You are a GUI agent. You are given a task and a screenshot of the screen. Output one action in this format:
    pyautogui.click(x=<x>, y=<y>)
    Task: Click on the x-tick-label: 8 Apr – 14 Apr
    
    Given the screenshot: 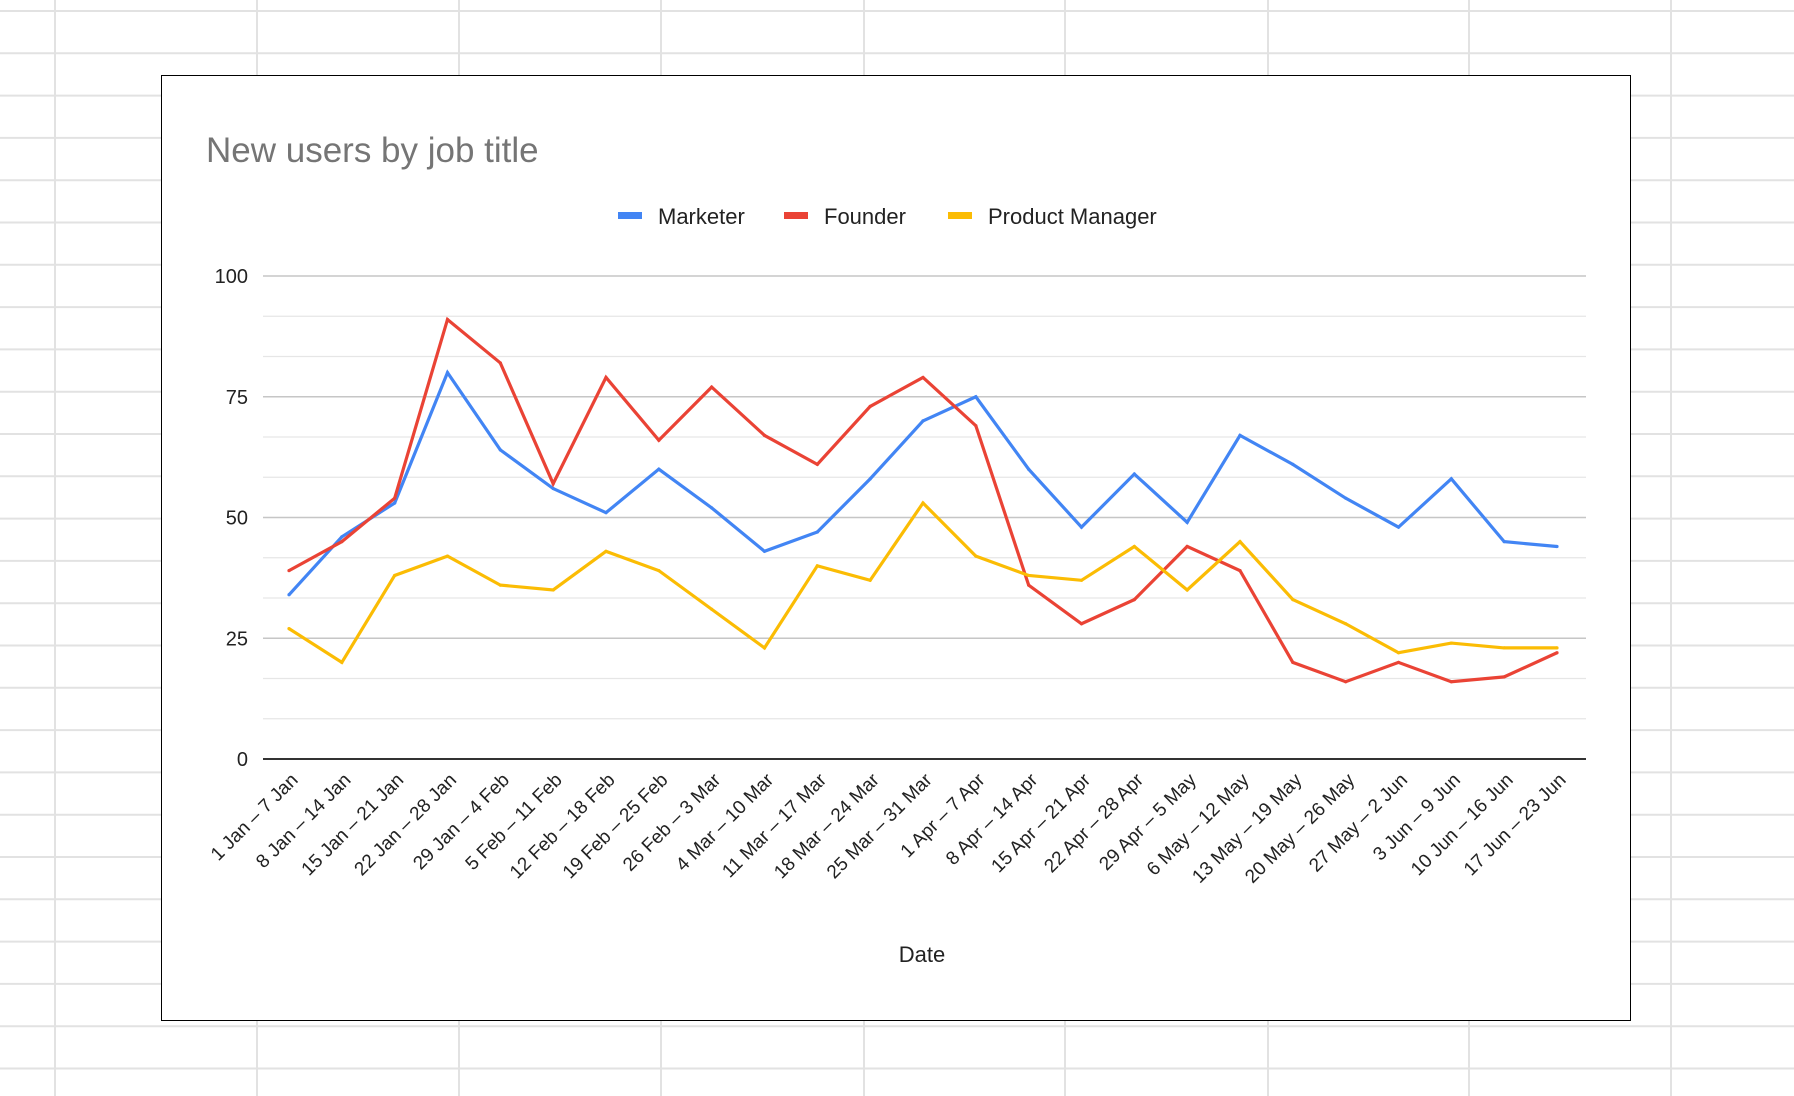 What is the action you would take?
    pyautogui.click(x=992, y=819)
    